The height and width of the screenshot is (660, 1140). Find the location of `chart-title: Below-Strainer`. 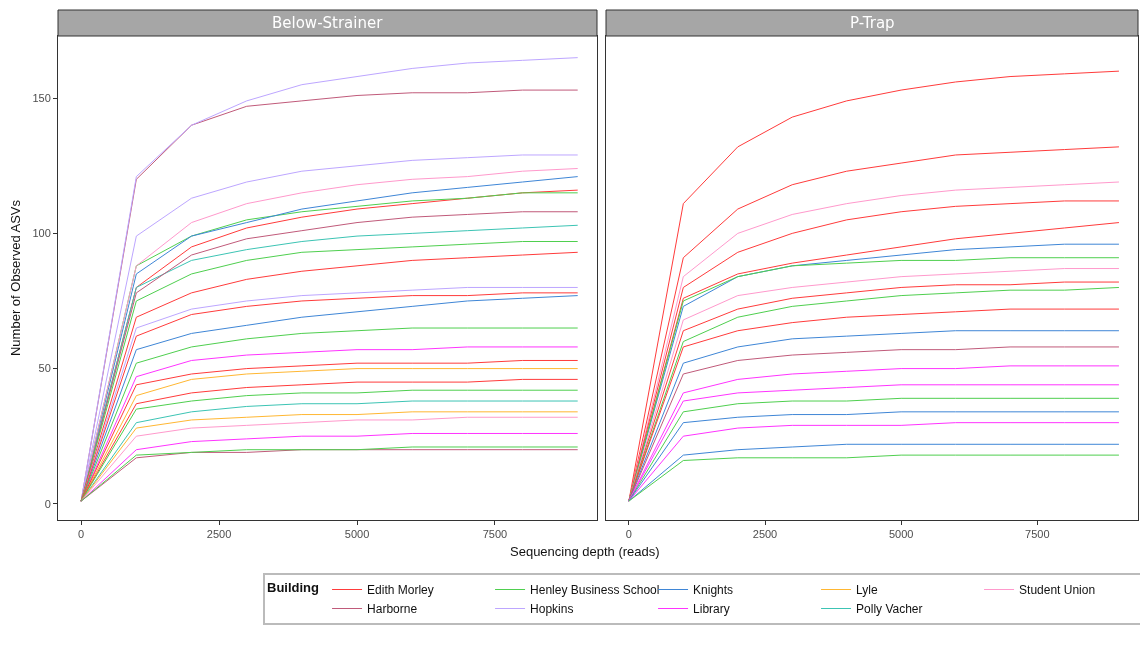

chart-title: Below-Strainer is located at coordinates (328, 23).